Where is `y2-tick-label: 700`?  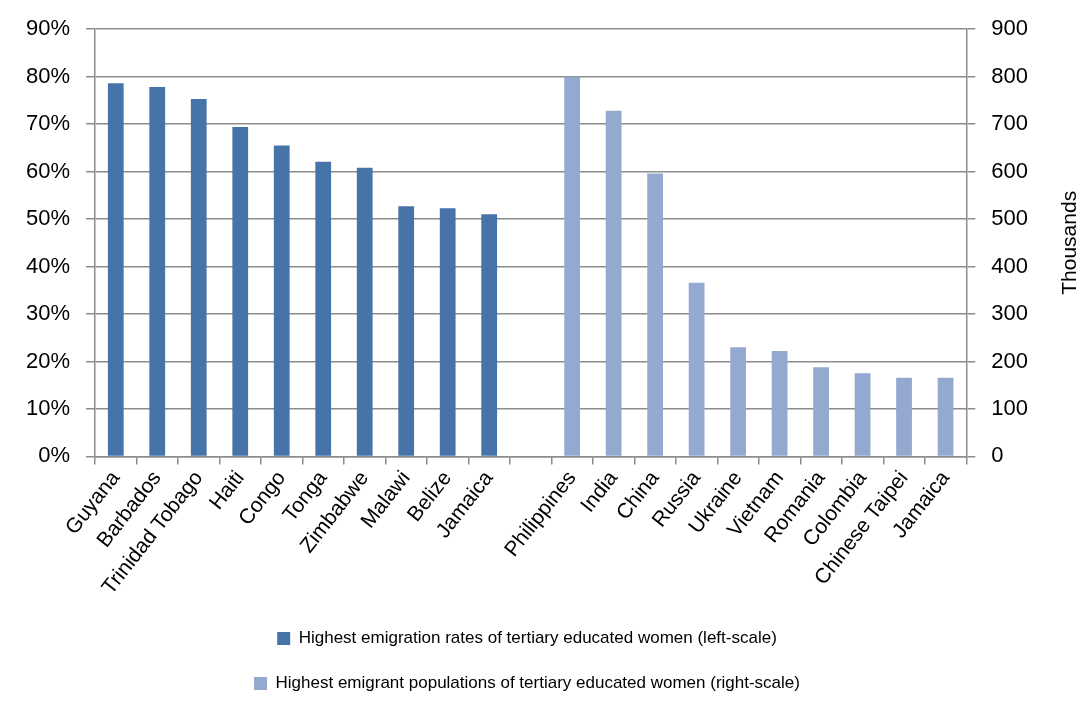 y2-tick-label: 700 is located at coordinates (1010, 123).